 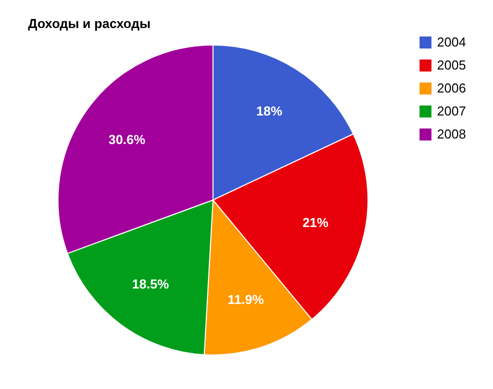 What do you see at coordinates (246, 299) in the screenshot?
I see `data-label: 11.9%` at bounding box center [246, 299].